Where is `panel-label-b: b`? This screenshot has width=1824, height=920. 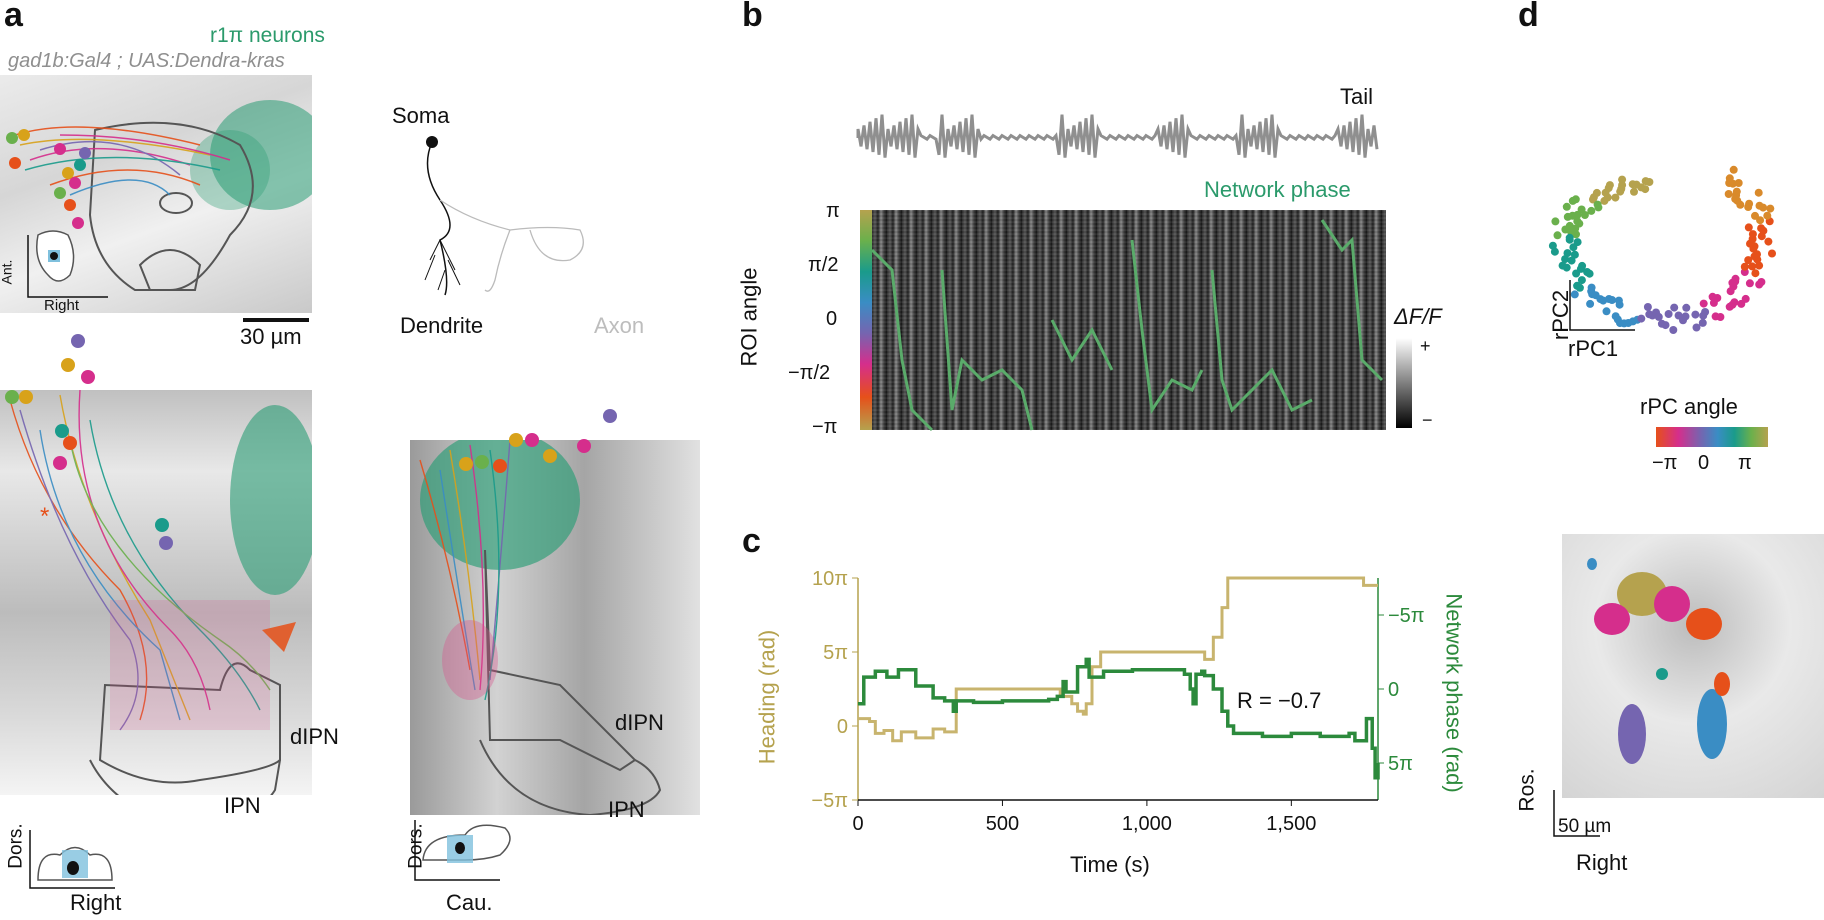
panel-label-b: b is located at coordinates (752, 17).